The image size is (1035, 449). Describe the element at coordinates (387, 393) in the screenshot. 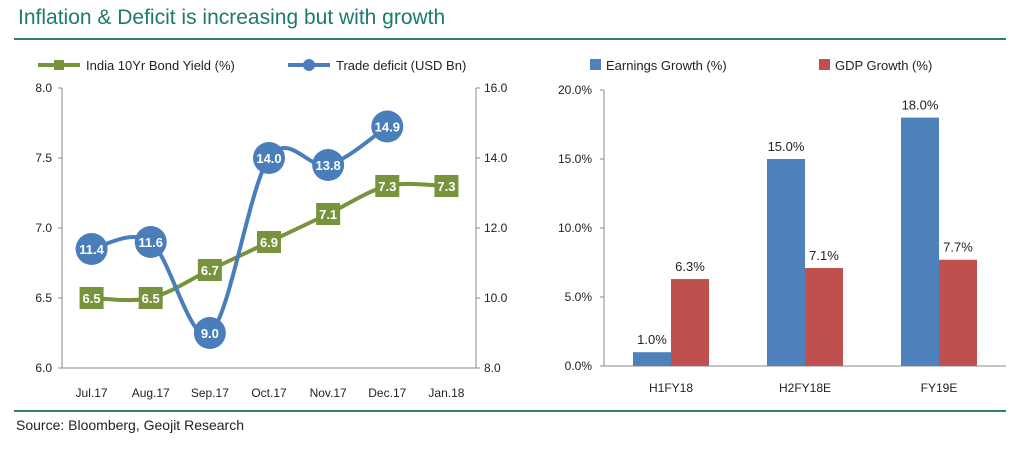

I see `x-tick-label: Dec.17` at that location.